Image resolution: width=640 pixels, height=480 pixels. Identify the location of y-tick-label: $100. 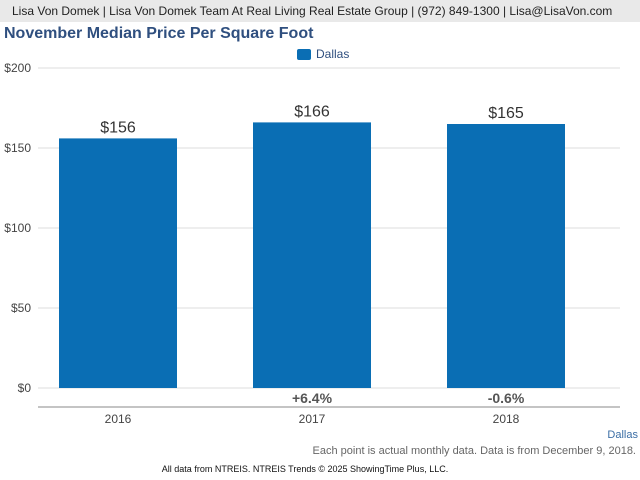
(17, 228).